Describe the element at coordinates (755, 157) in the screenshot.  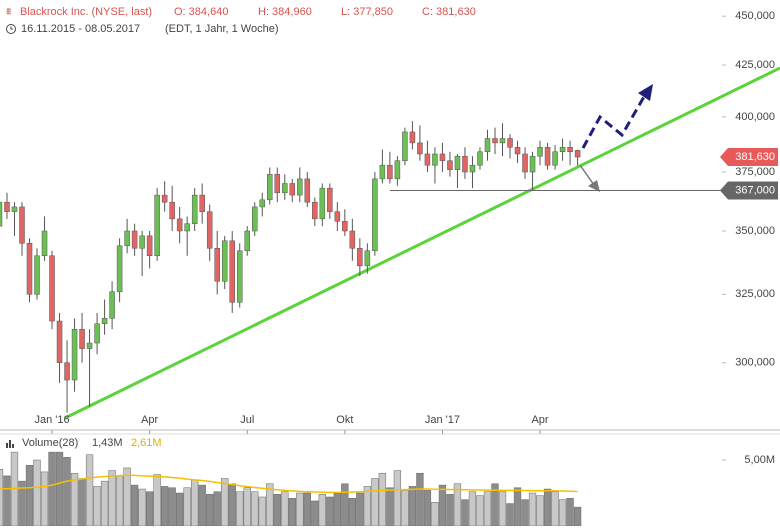
I see `last-price-label: 381,630` at that location.